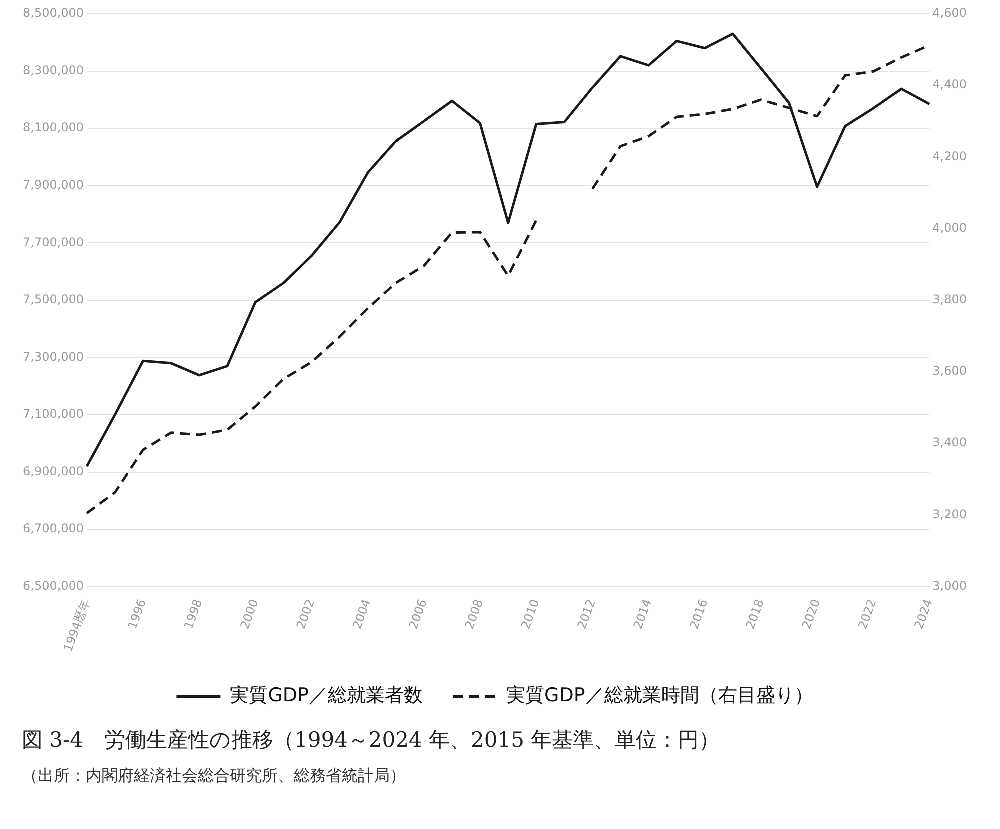 The height and width of the screenshot is (829, 1000). I want to click on x-tick-label: 2024, so click(924, 615).